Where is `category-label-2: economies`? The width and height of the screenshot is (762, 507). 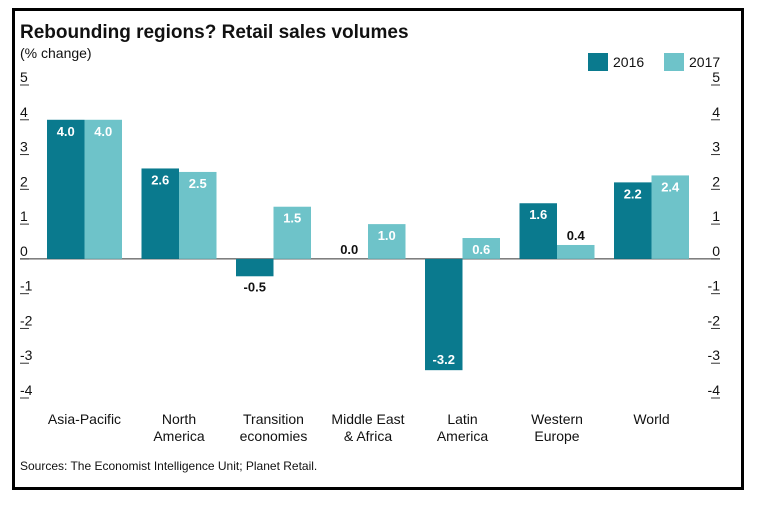
category-label-2: economies is located at coordinates (274, 436).